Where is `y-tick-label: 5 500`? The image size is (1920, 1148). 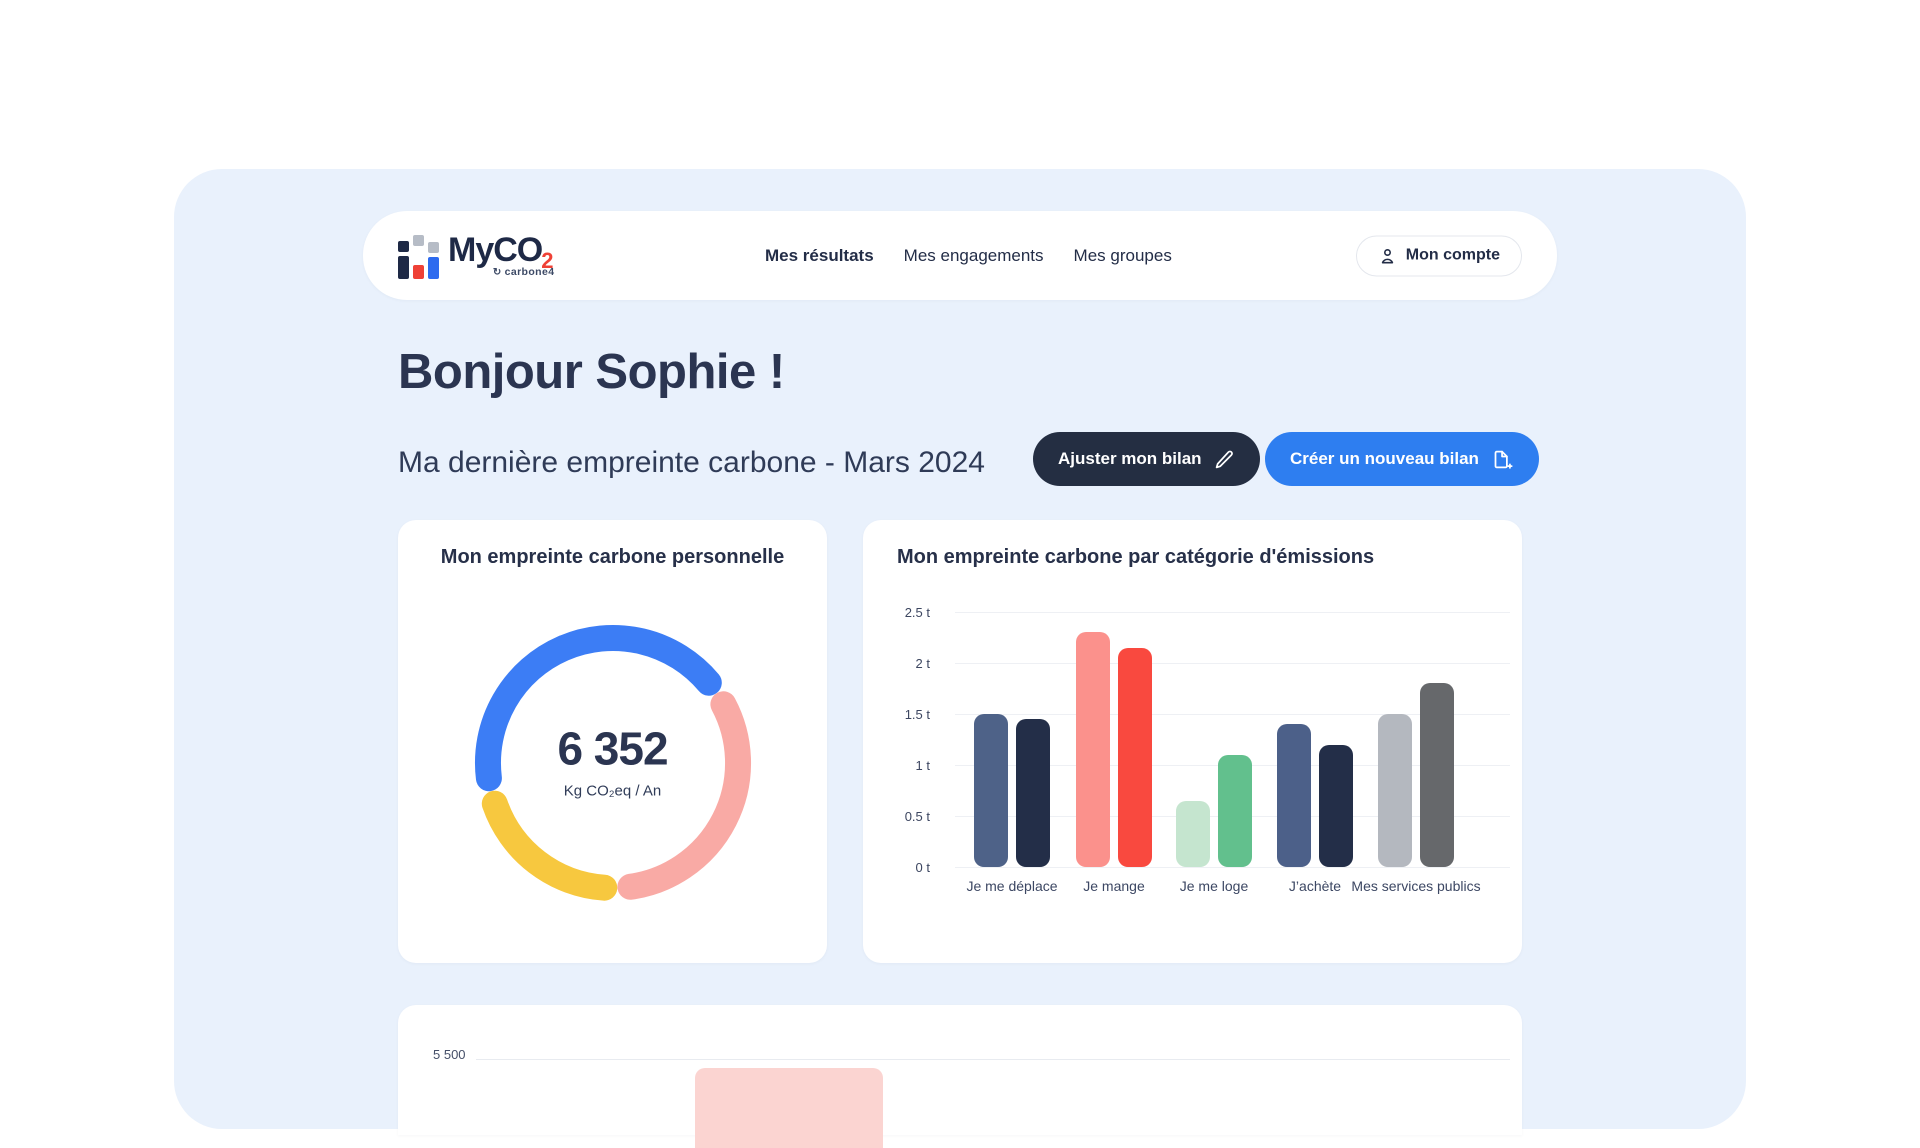
y-tick-label: 5 500 is located at coordinates (449, 1054).